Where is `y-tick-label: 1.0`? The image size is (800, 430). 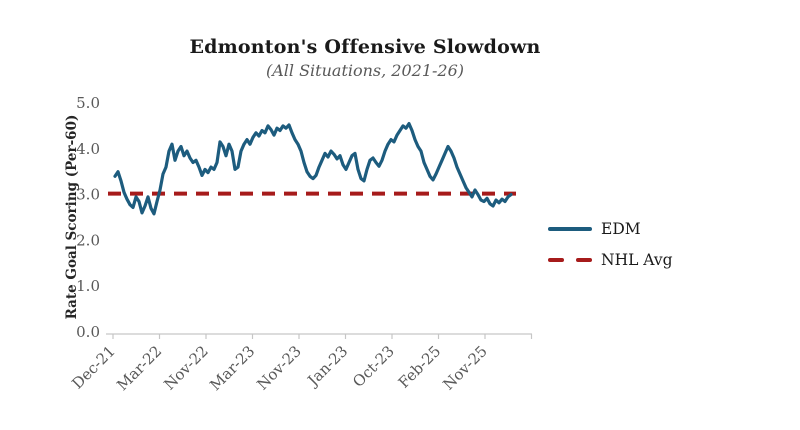
y-tick-label: 1.0 is located at coordinates (88, 286).